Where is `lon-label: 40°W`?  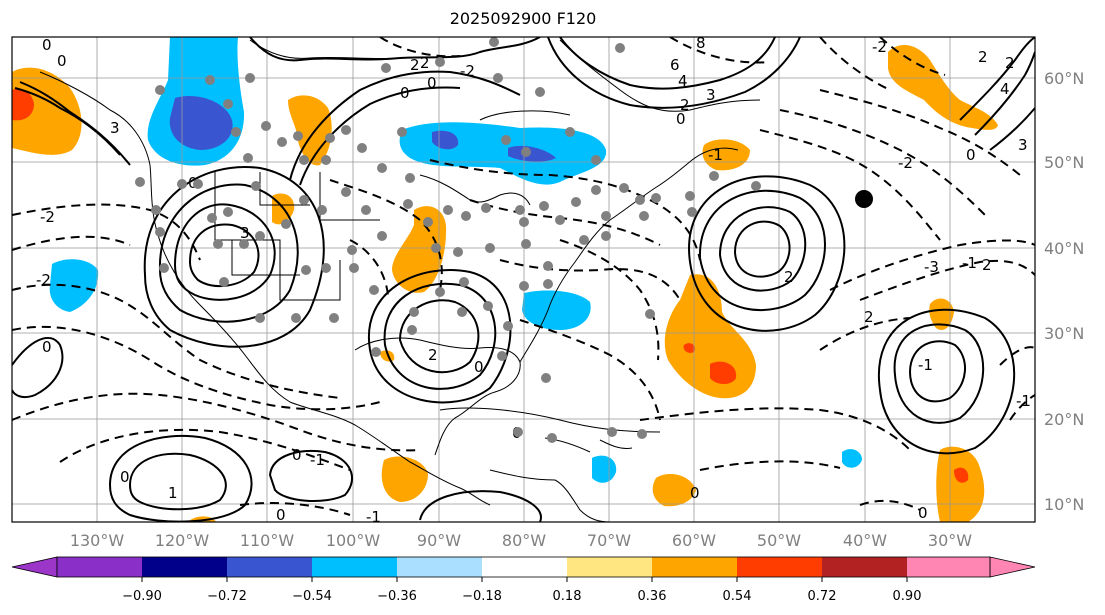 lon-label: 40°W is located at coordinates (865, 540).